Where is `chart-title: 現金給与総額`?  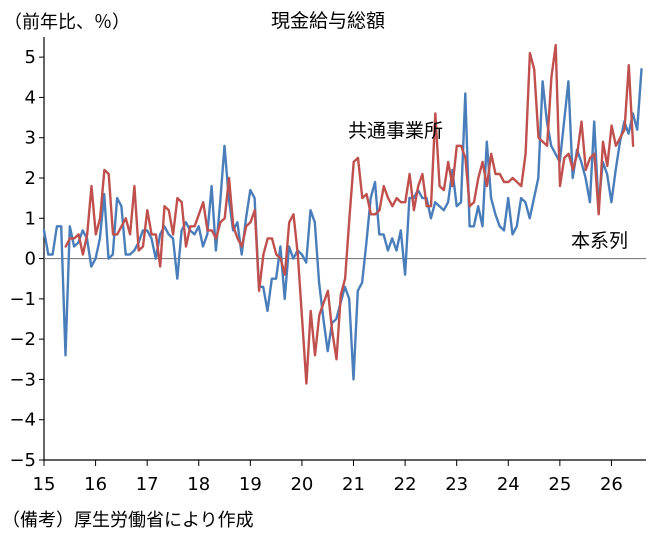 chart-title: 現金給与総額 is located at coordinates (327, 21).